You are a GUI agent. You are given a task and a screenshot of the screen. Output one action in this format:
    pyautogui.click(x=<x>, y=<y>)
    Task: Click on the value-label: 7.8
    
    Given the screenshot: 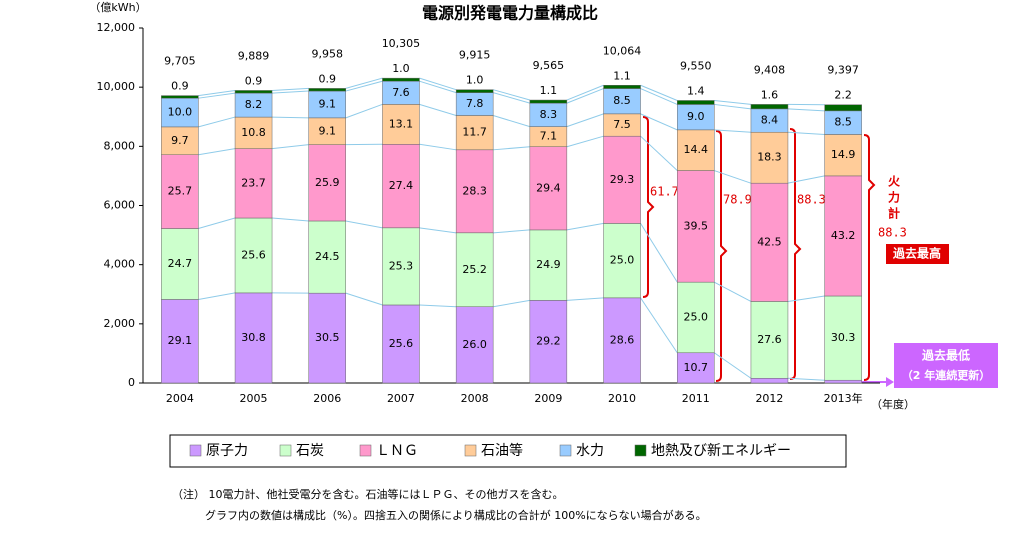 What is the action you would take?
    pyautogui.click(x=475, y=103)
    